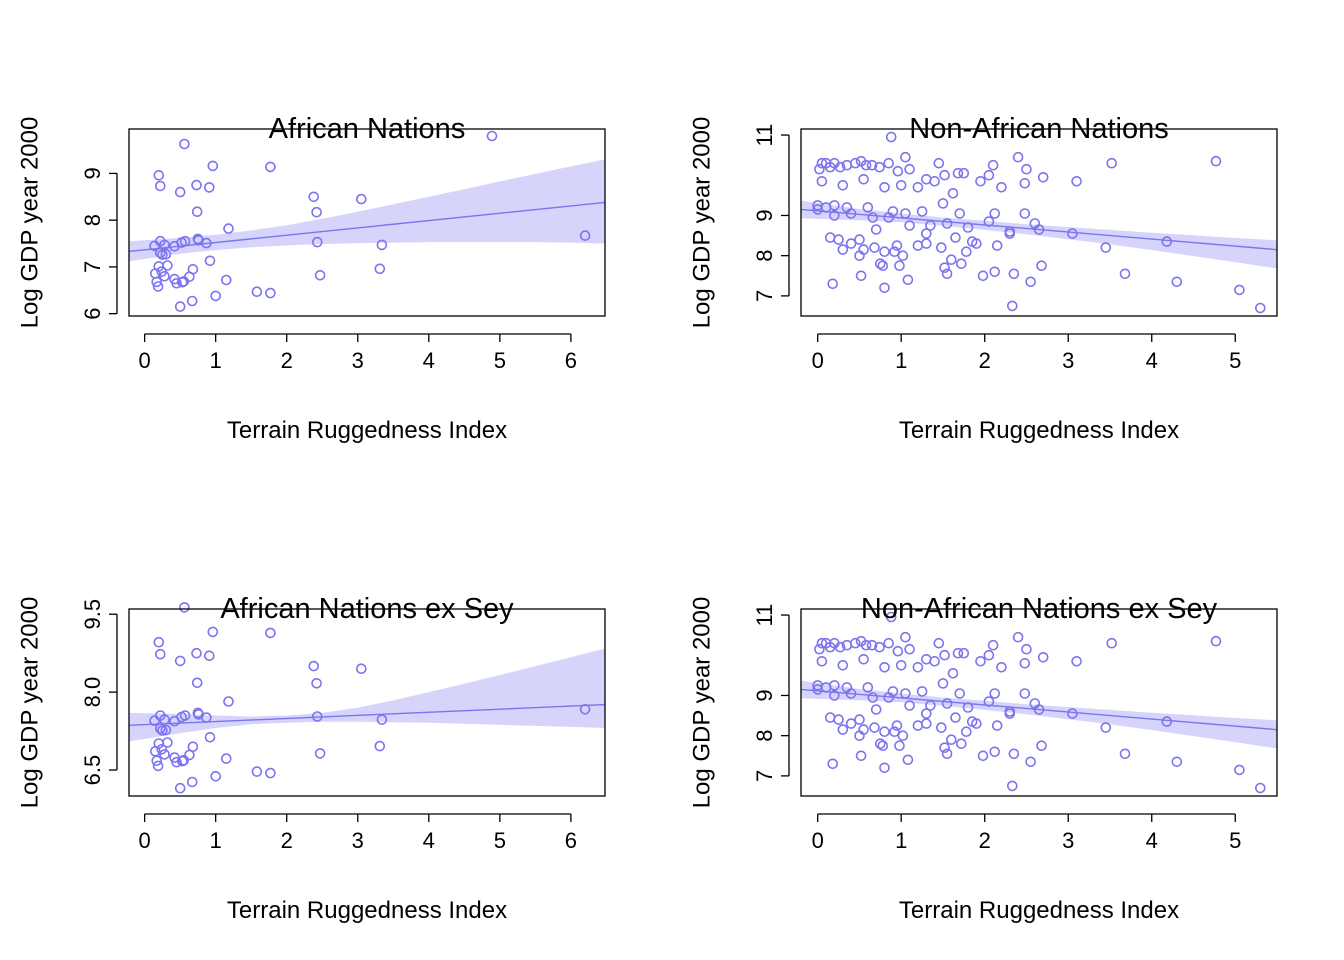  What do you see at coordinates (367, 129) in the screenshot?
I see `chart-title: African Nations` at bounding box center [367, 129].